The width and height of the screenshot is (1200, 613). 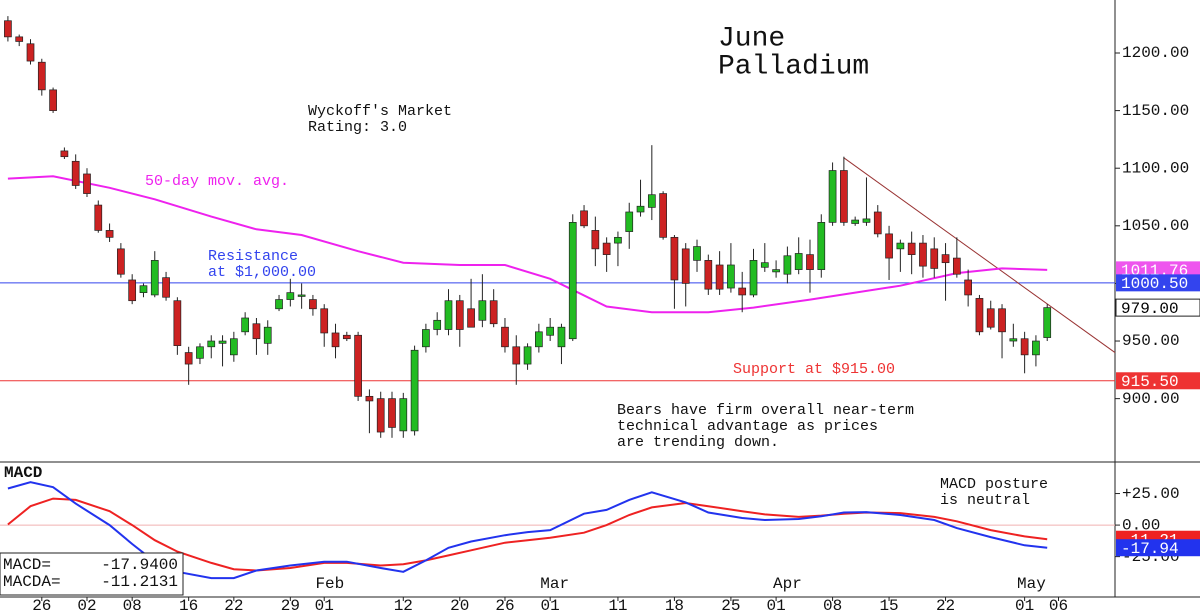 I want to click on level-label-box, so click(x=1158, y=283).